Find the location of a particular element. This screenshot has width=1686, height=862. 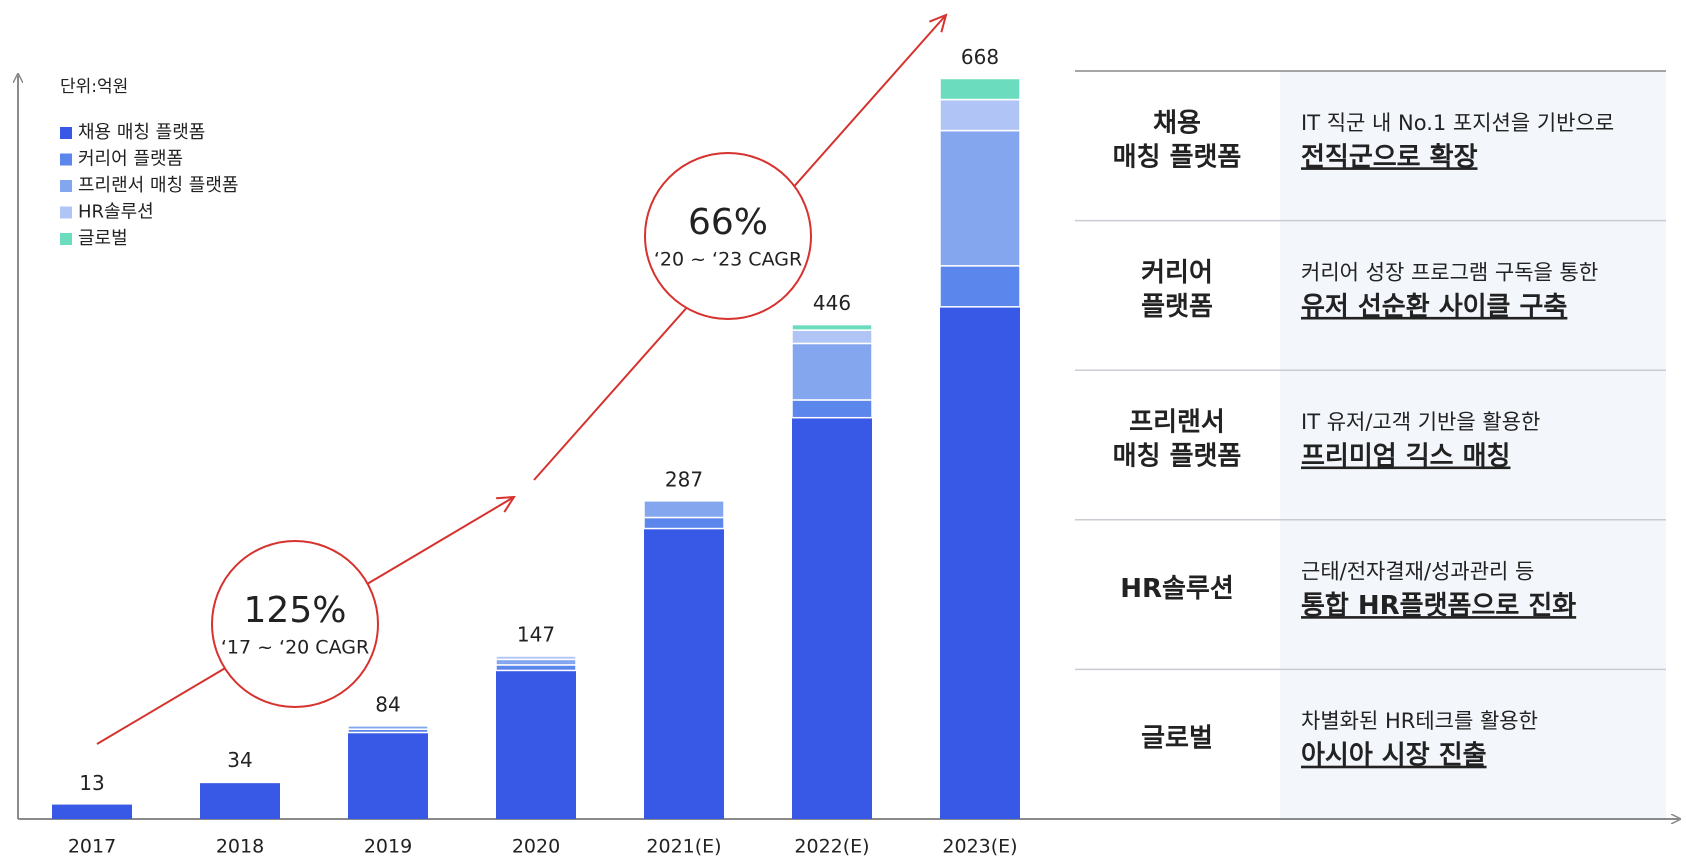

x-tick-label: 2018 is located at coordinates (240, 847).